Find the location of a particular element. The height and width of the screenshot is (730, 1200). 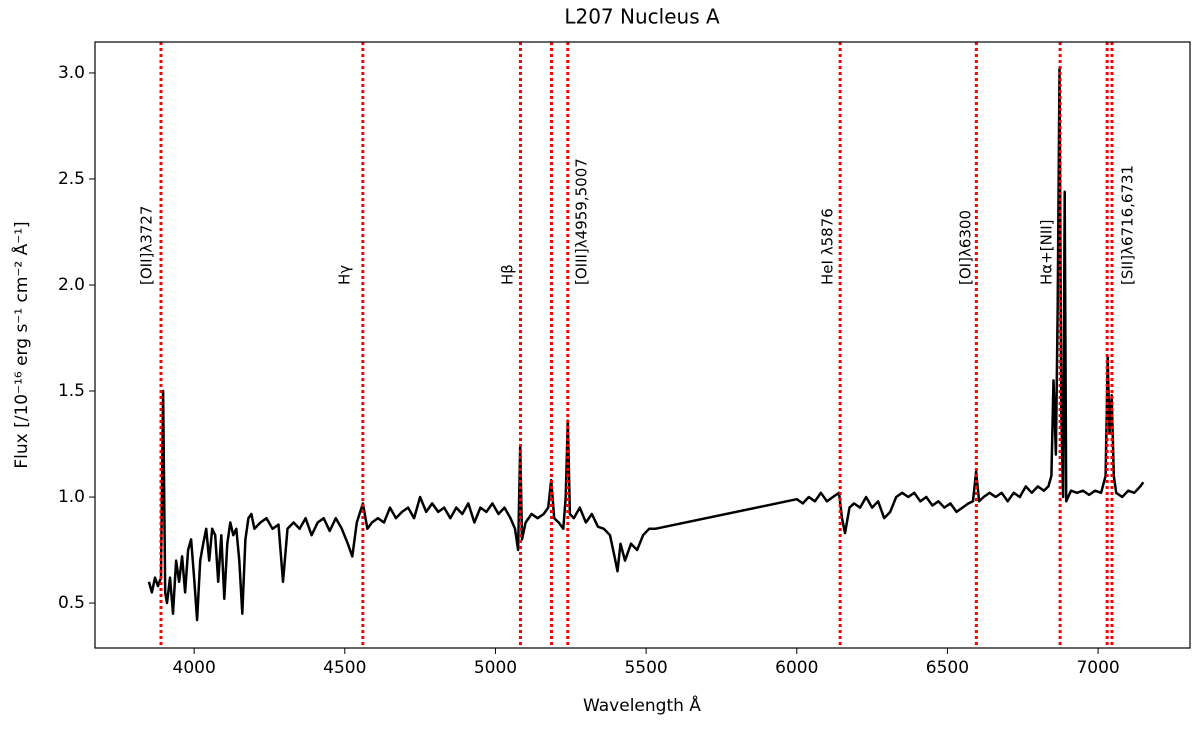

line-annotation: Hγ is located at coordinates (345, 275).